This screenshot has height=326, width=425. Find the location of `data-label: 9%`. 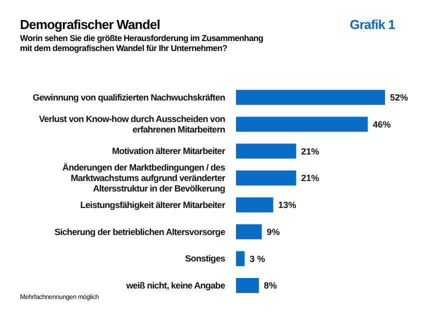

data-label: 9% is located at coordinates (273, 231).